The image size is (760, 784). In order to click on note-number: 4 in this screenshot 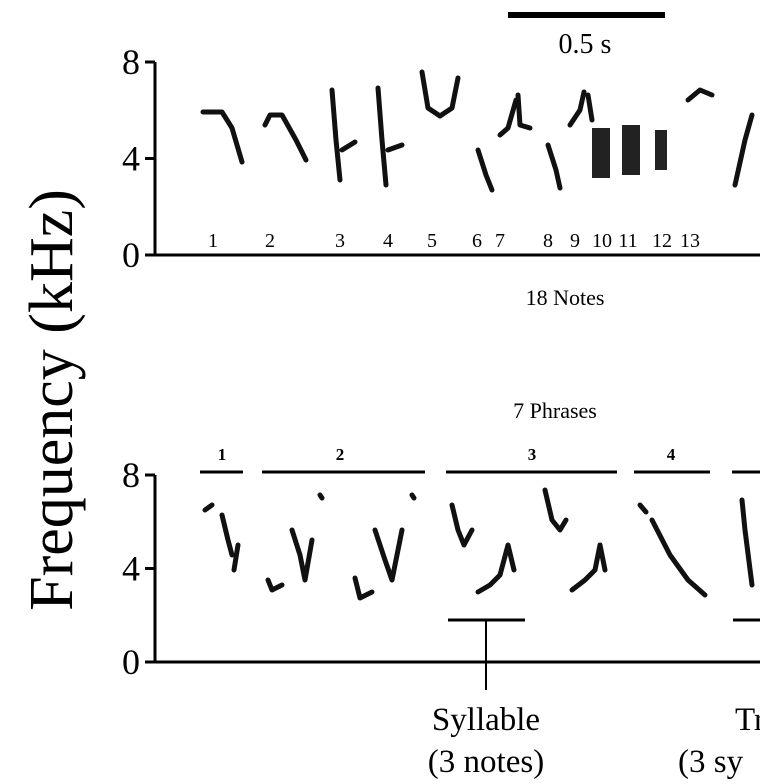, I will do `click(388, 241)`.